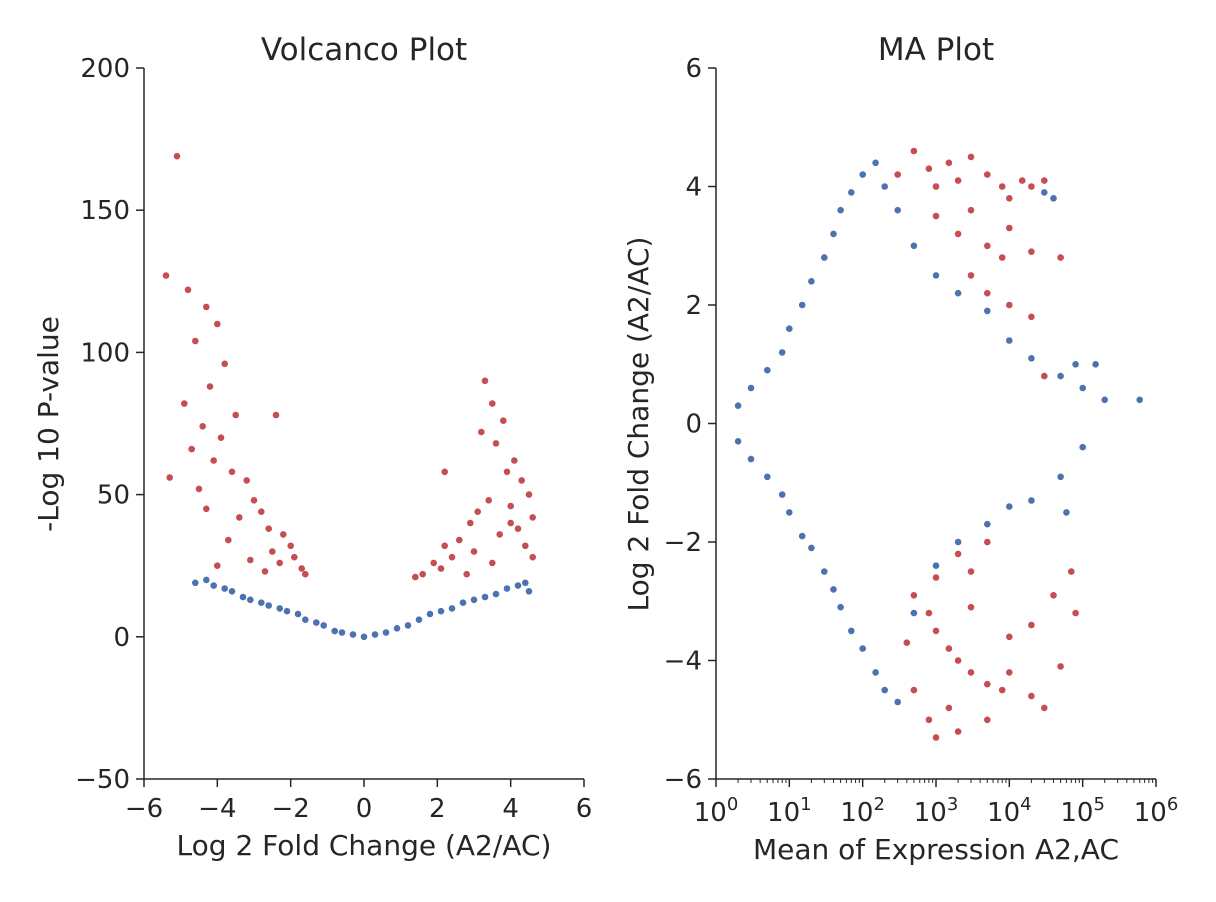  What do you see at coordinates (683, 543) in the screenshot?
I see `ma-y-tick-label: −2` at bounding box center [683, 543].